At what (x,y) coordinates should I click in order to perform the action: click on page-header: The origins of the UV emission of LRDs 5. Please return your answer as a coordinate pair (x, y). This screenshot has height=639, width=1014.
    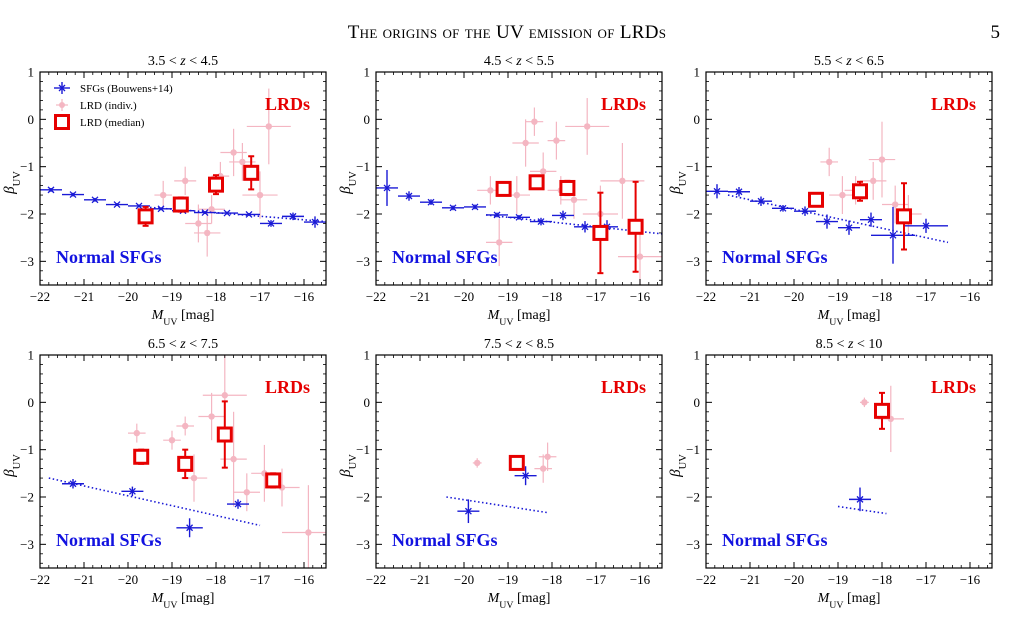
    Looking at the image, I should click on (507, 26).